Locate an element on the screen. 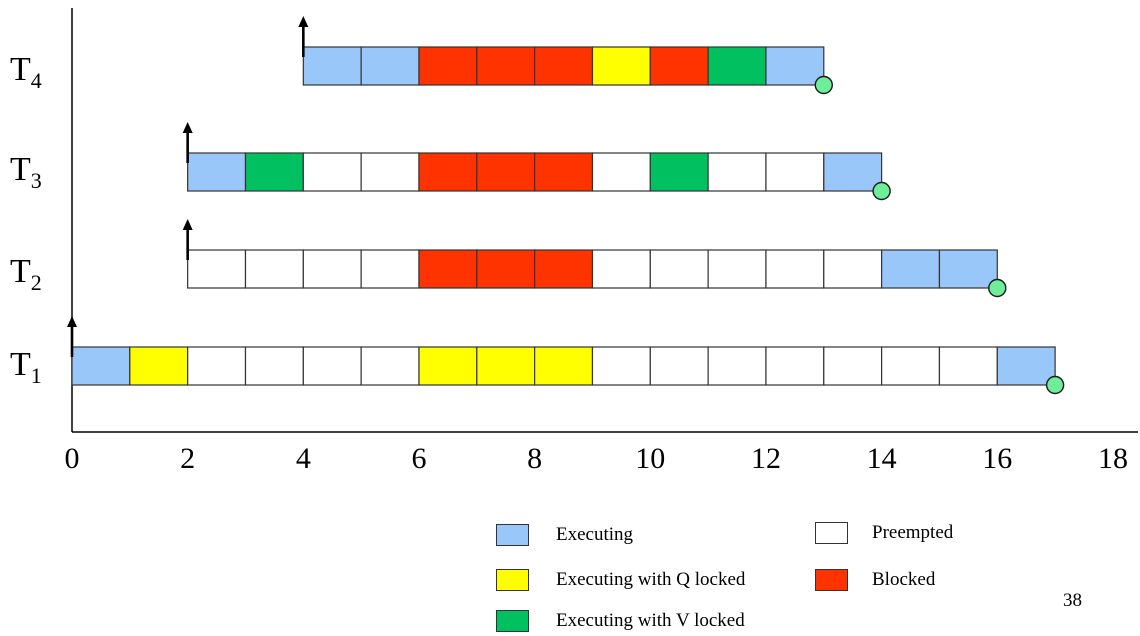 Image resolution: width=1140 pixels, height=636 pixels. legend-item-preempted: Preempted is located at coordinates (884, 533).